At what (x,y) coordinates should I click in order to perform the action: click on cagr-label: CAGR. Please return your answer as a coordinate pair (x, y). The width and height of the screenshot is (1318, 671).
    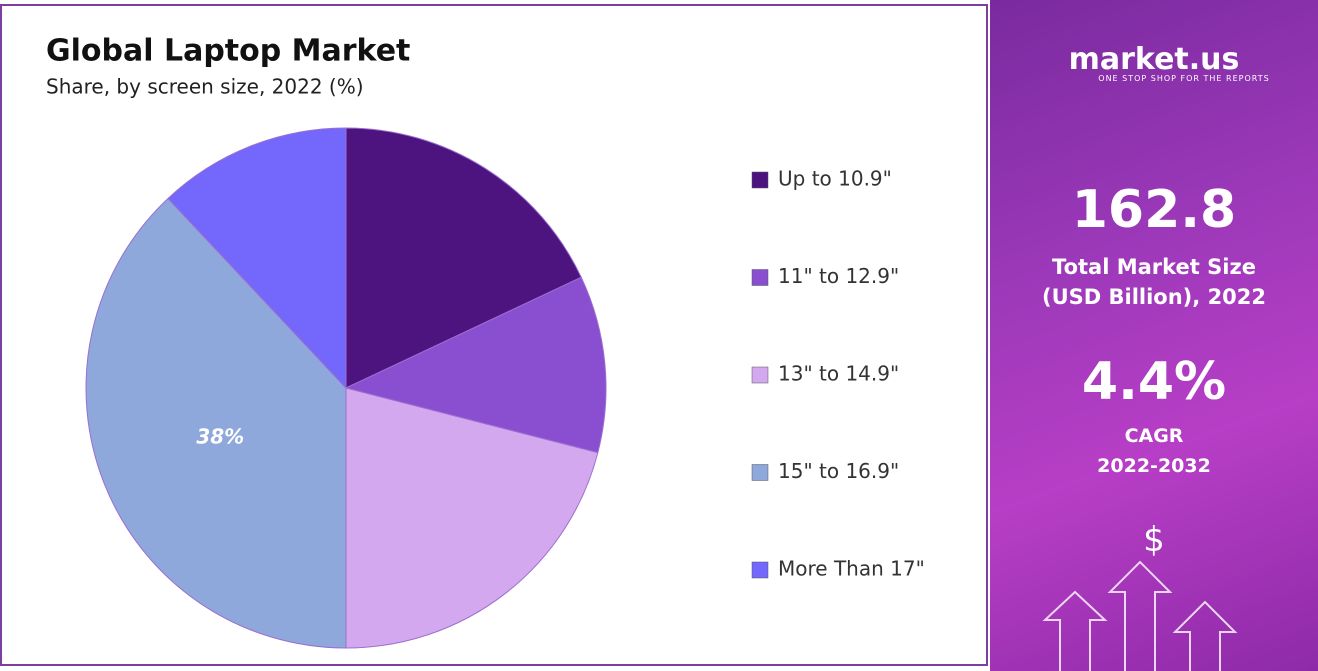
    Looking at the image, I should click on (1154, 436).